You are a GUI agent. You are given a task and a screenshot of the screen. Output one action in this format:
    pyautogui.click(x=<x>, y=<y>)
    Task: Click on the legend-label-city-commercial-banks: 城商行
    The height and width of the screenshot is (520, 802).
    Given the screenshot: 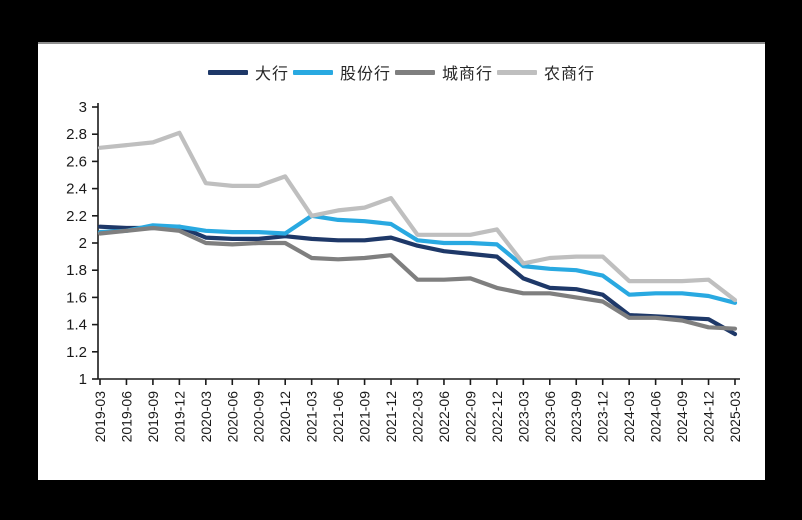 What is the action you would take?
    pyautogui.click(x=468, y=73)
    